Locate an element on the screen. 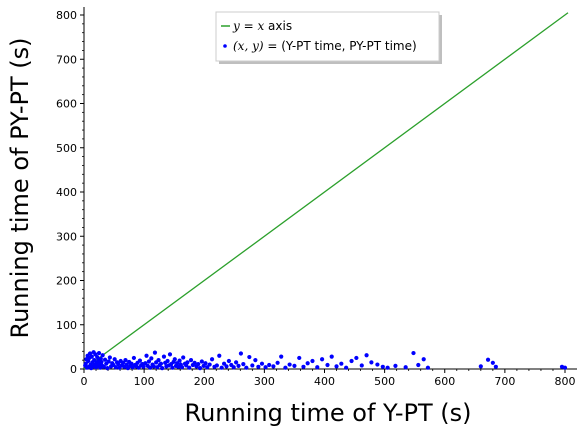 The image size is (577, 432). y-tick-label: 0 is located at coordinates (73, 369).